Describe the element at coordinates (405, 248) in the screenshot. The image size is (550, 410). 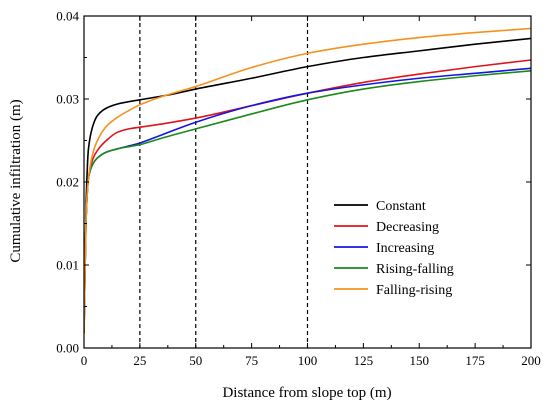
I see `legend-label-increasing: Increasing` at that location.